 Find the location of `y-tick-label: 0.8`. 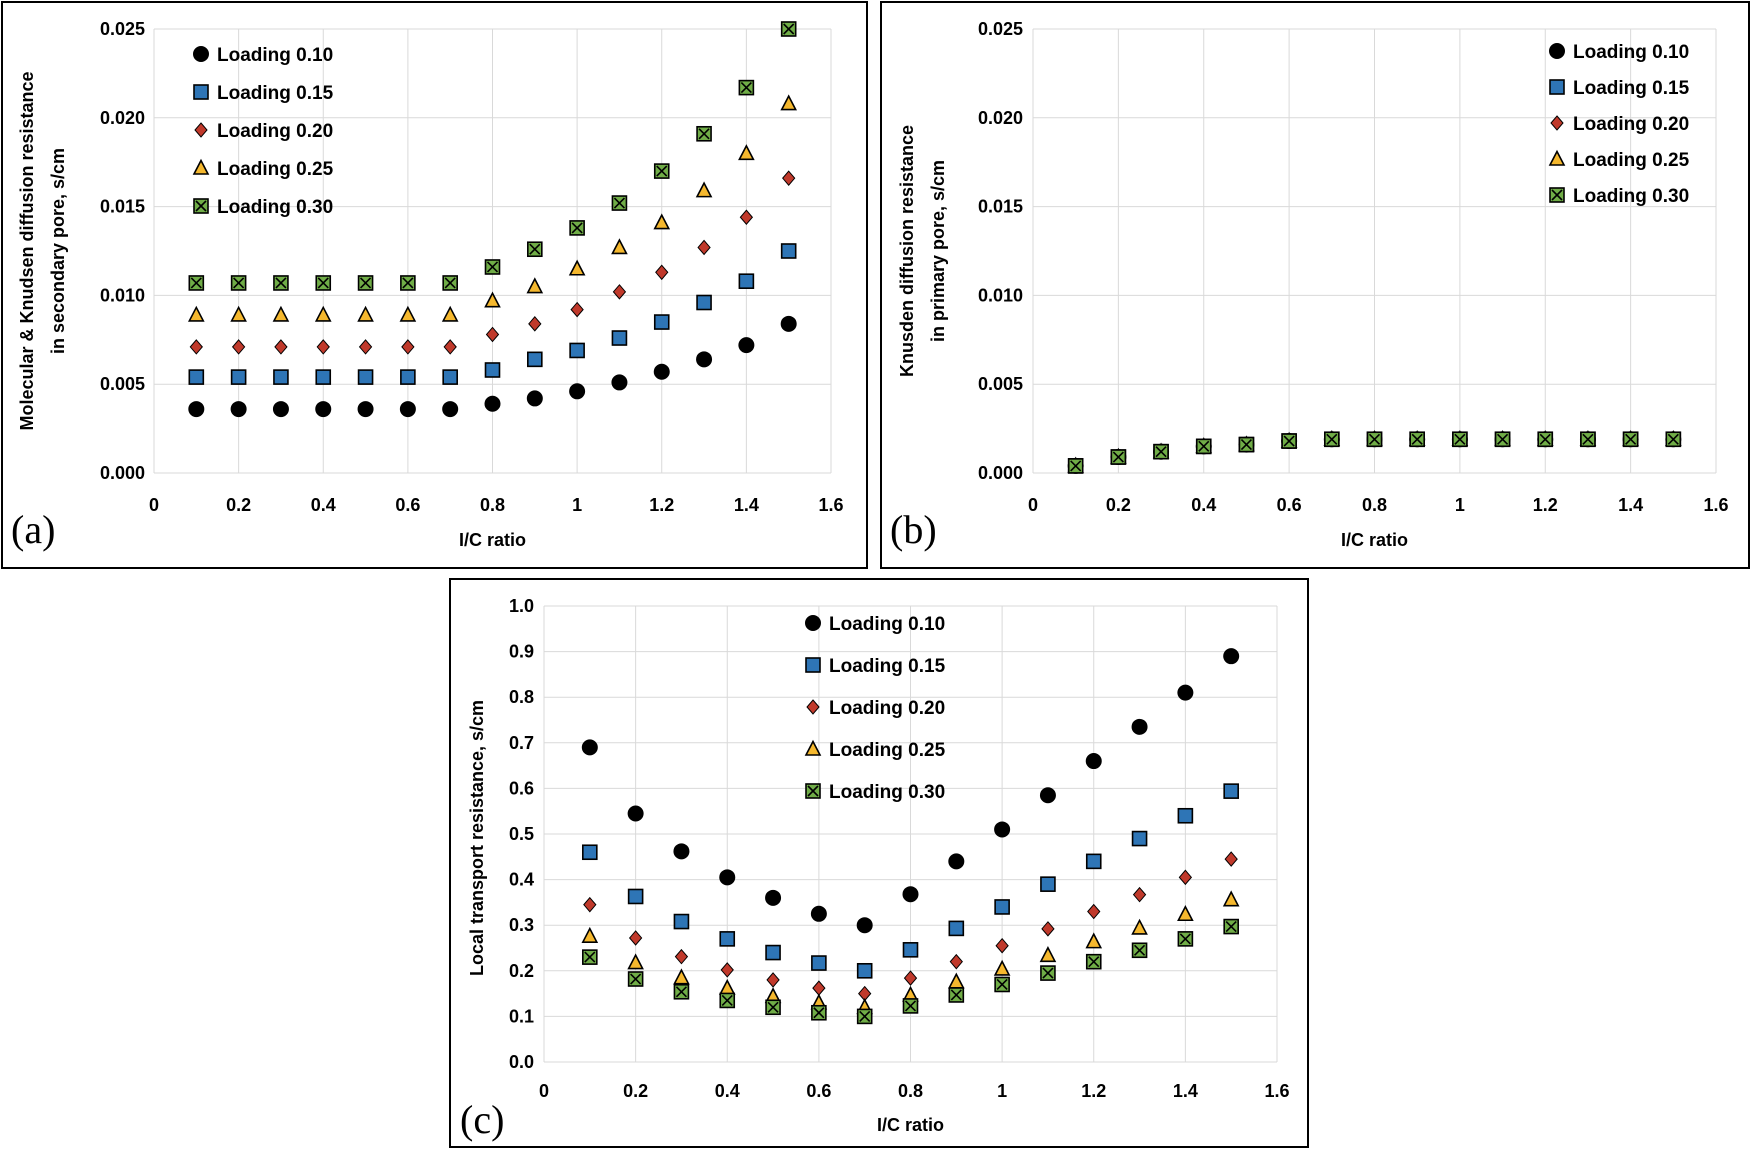

y-tick-label: 0.8 is located at coordinates (521, 697).